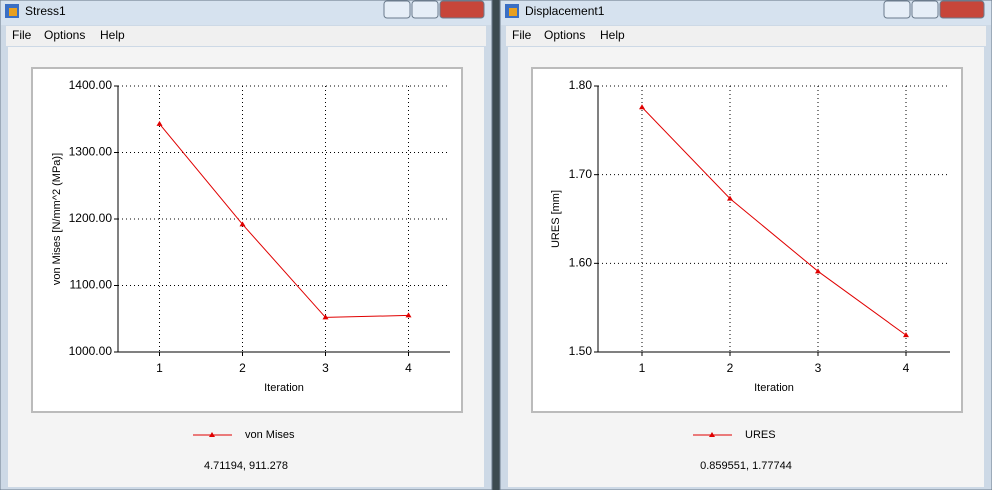 The image size is (992, 490). I want to click on y-tick-label: 1.70, so click(581, 174).